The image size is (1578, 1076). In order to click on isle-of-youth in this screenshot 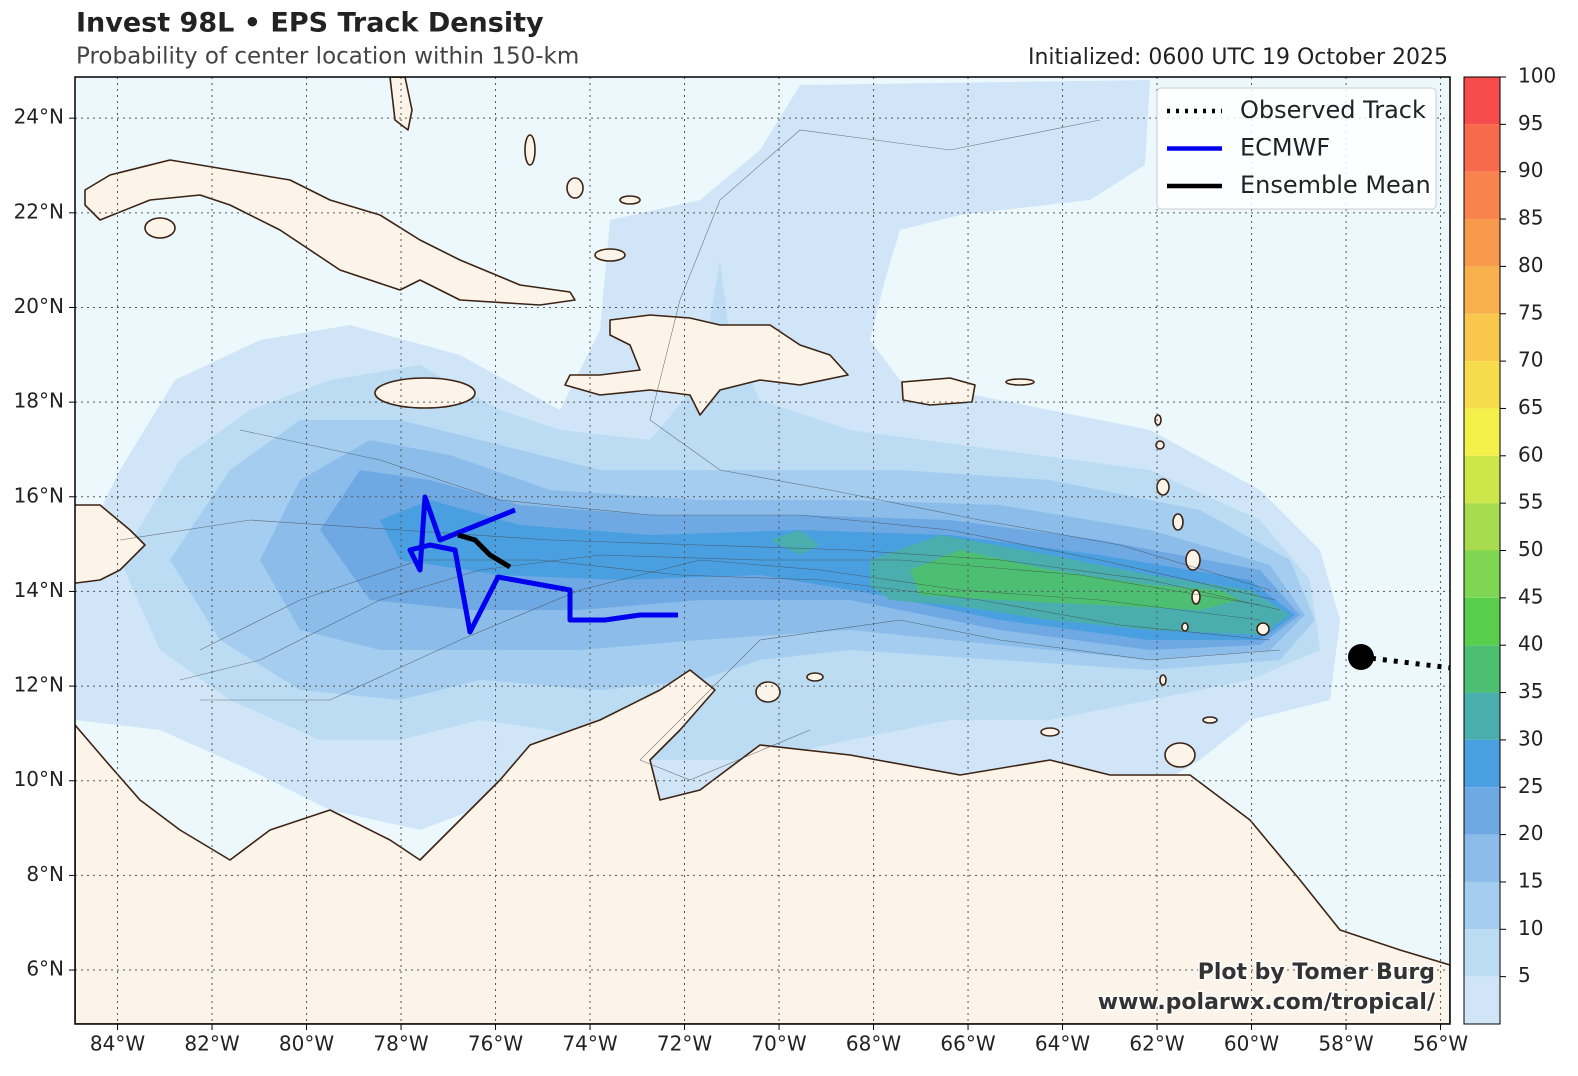, I will do `click(160, 228)`.